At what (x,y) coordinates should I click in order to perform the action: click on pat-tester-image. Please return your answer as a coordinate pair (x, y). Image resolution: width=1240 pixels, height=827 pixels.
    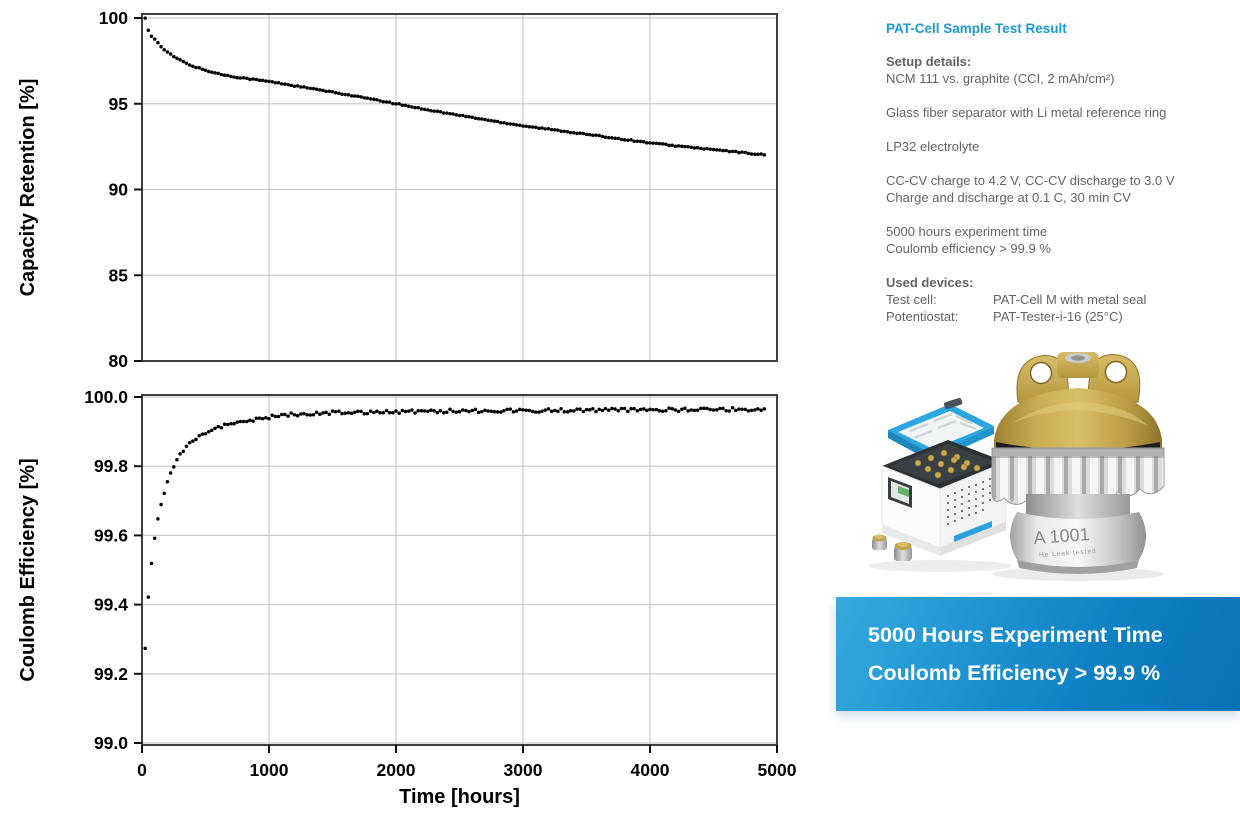
    Looking at the image, I should click on (939, 479).